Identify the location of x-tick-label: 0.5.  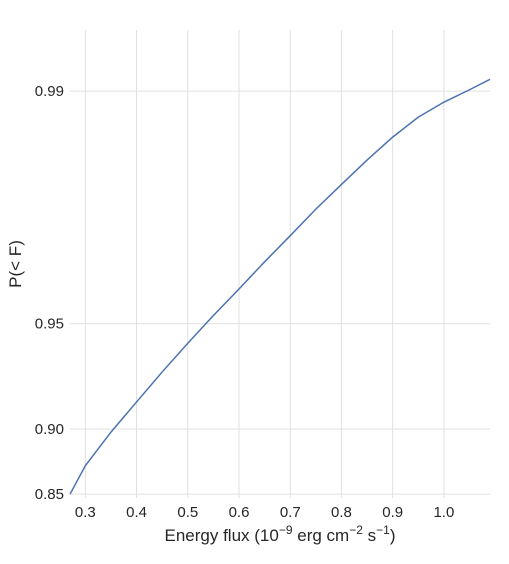
(187, 512).